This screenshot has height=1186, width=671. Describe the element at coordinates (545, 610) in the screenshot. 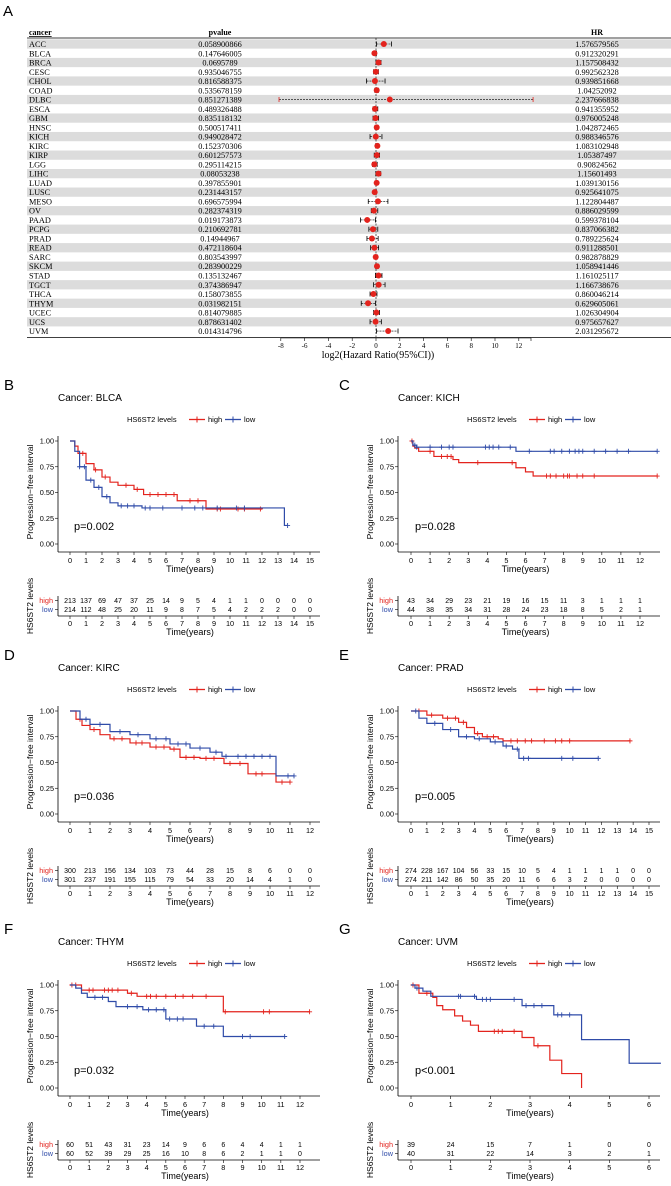

I see `risk-count-low: 23` at that location.